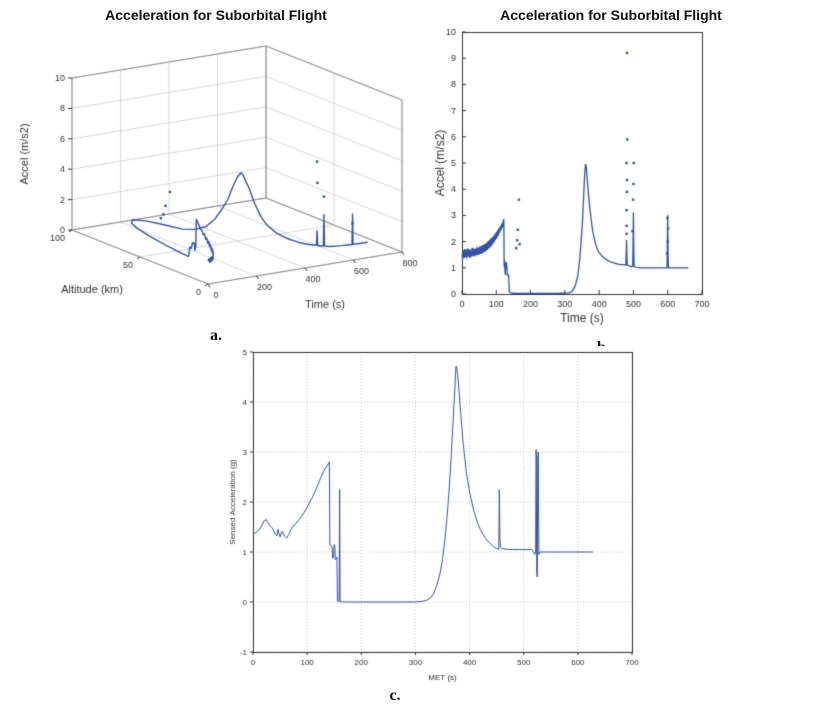 The image size is (815, 705). Describe the element at coordinates (216, 335) in the screenshot. I see `panel-a-caption: a.` at that location.